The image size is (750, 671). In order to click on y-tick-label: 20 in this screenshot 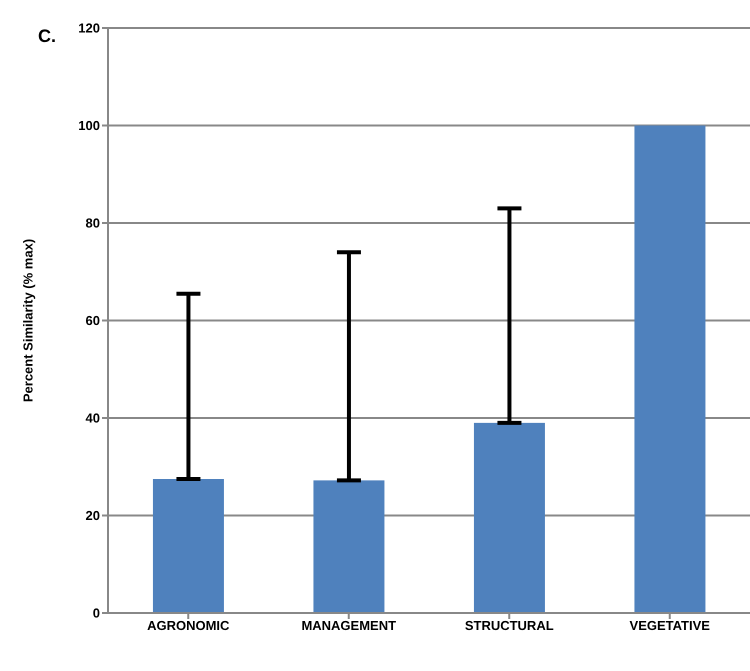, I will do `click(93, 516)`.